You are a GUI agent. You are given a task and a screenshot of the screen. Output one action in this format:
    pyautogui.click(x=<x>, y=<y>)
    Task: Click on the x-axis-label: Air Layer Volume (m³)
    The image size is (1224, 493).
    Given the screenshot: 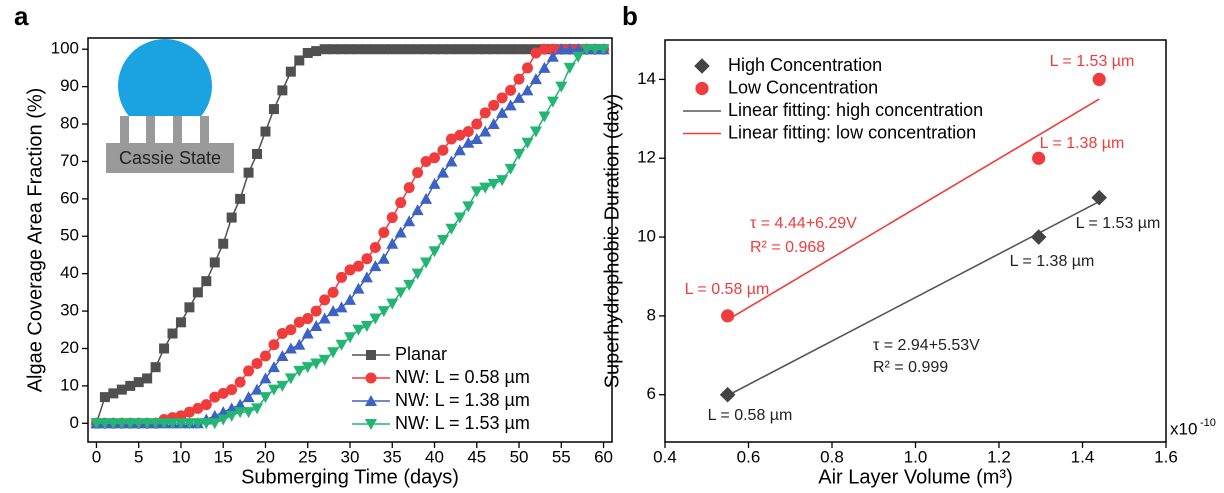 What is the action you would take?
    pyautogui.click(x=915, y=477)
    